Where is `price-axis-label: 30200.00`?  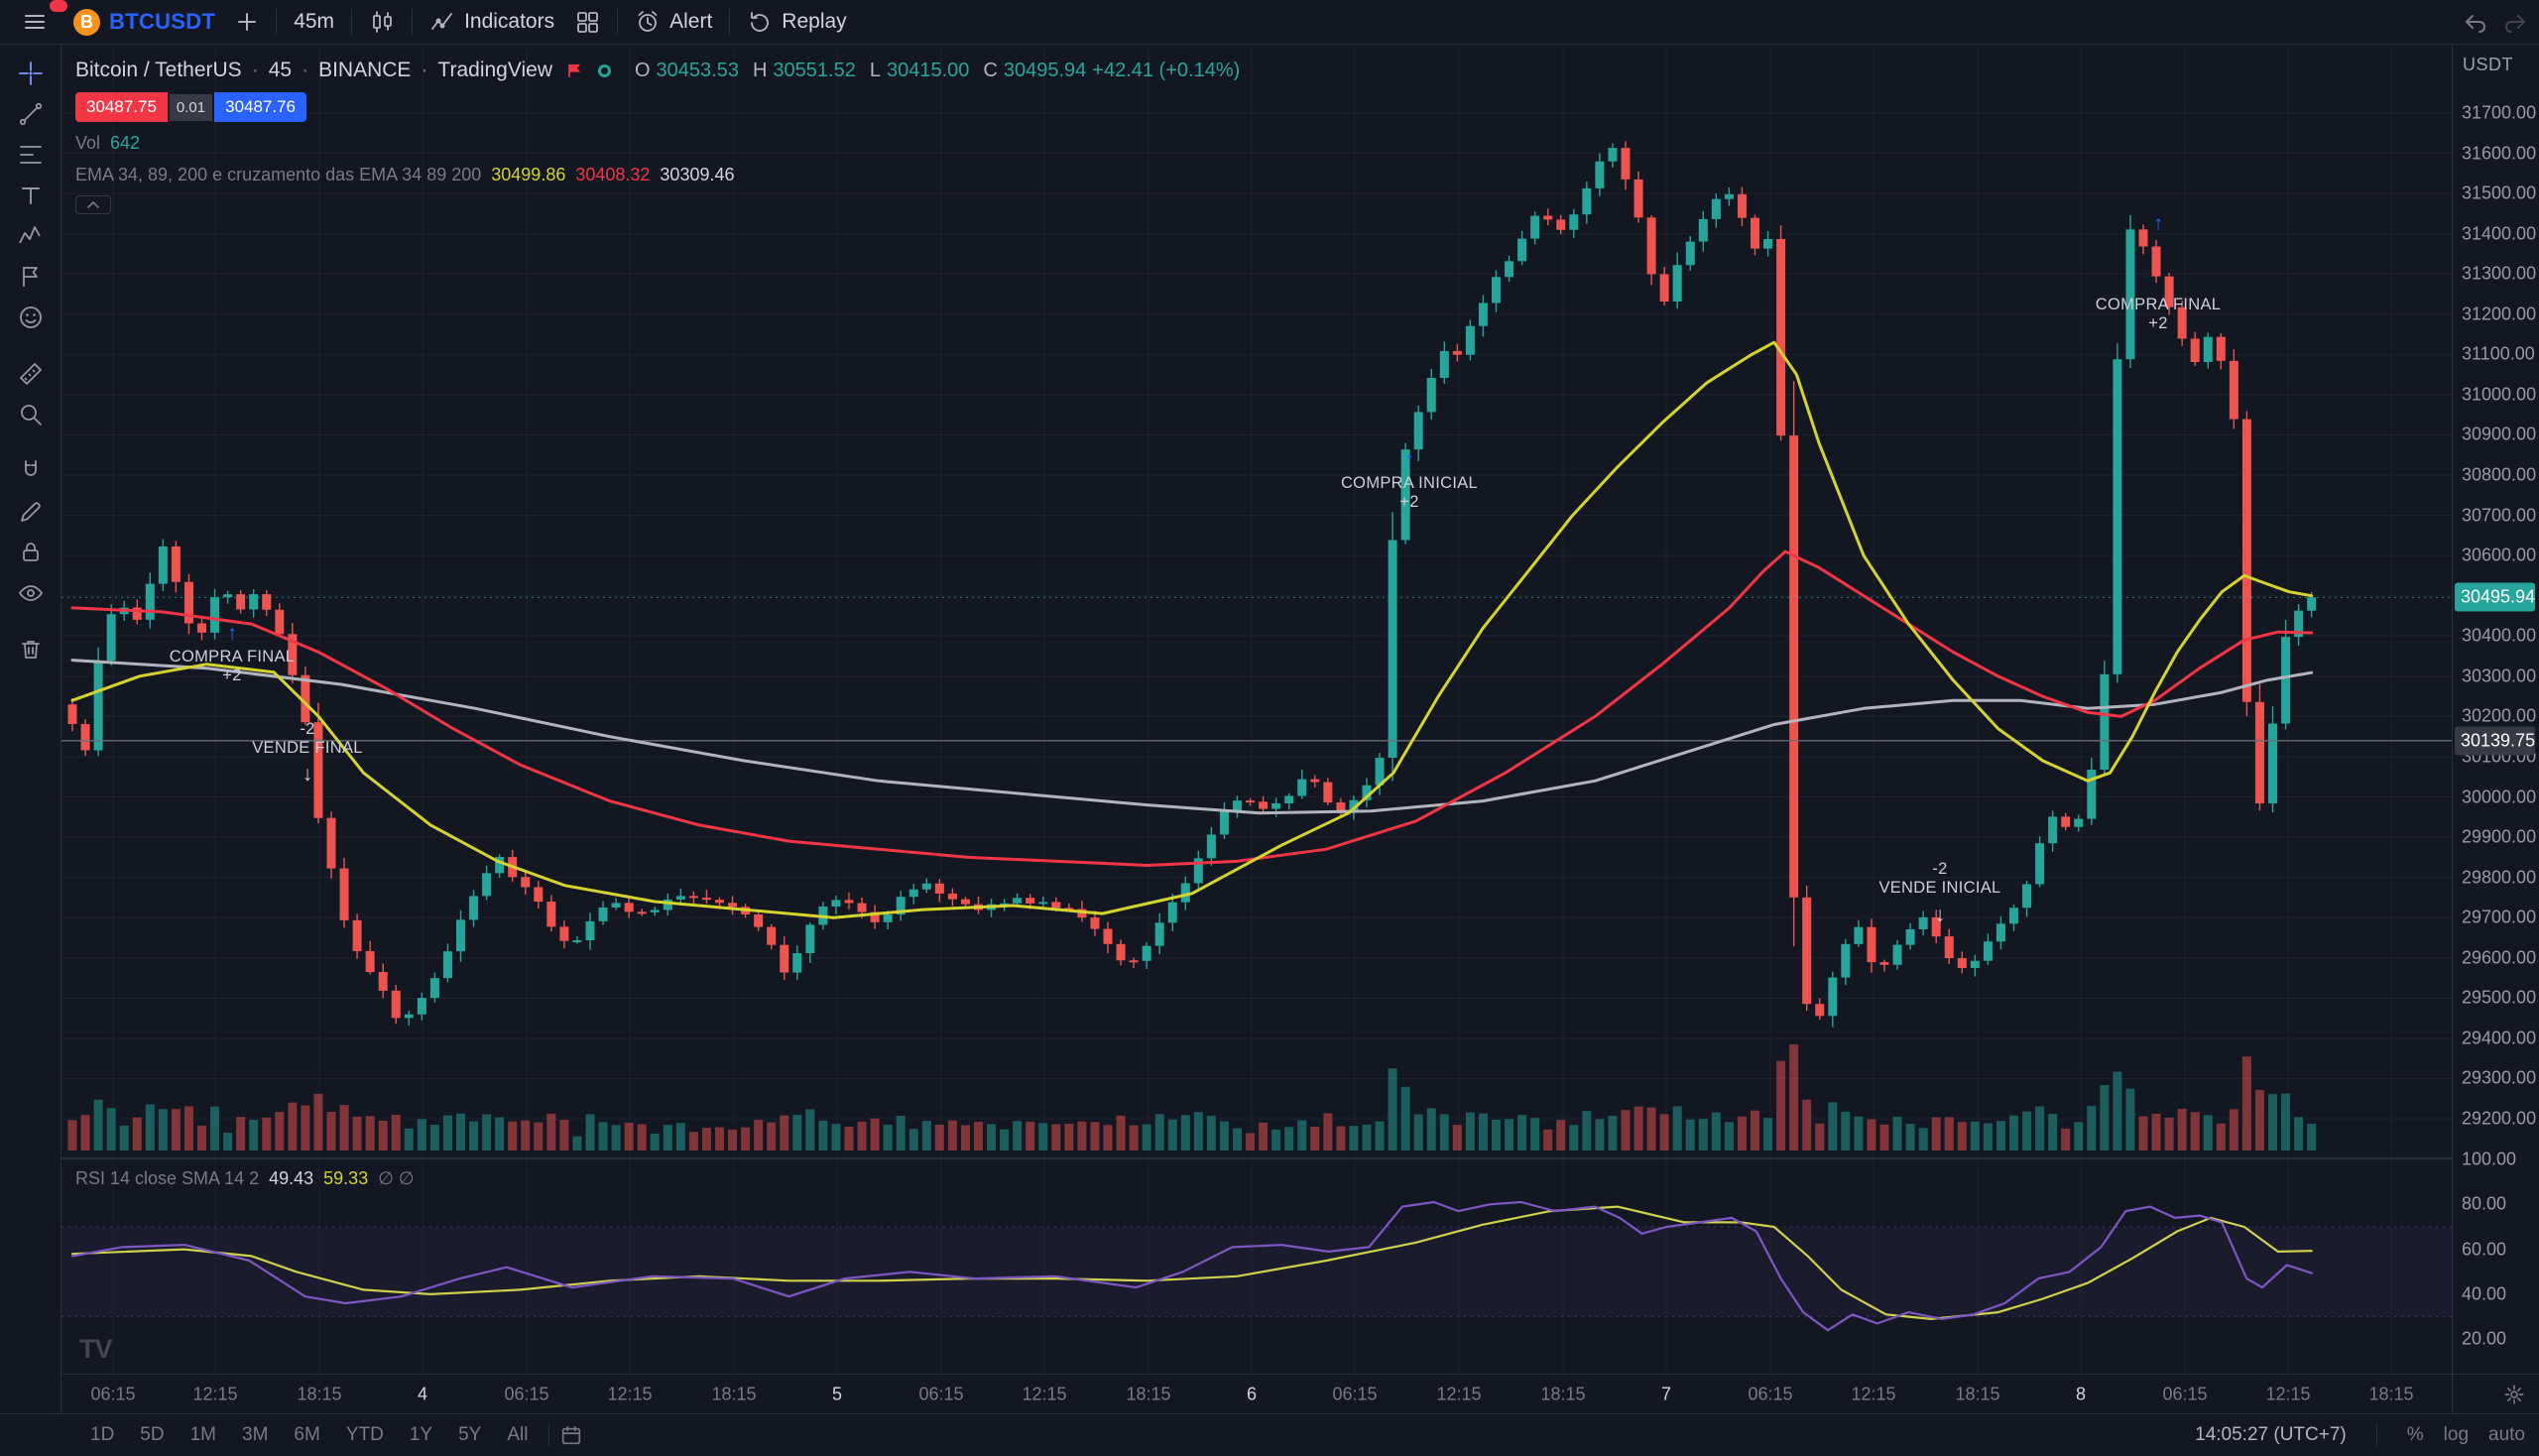 price-axis-label: 30200.00 is located at coordinates (2499, 715).